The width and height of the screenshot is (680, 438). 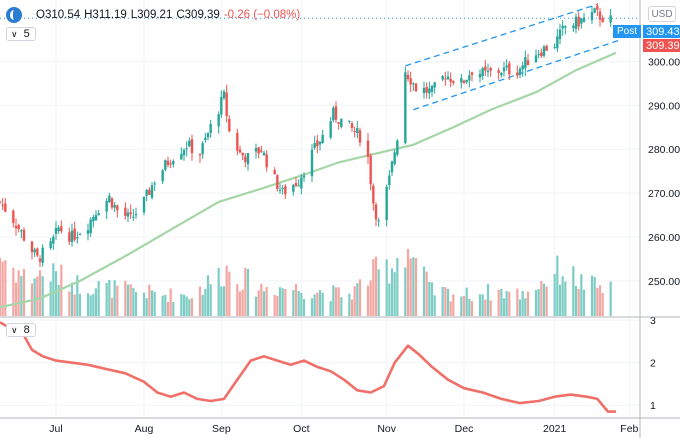 I want to click on last-price-tag: 309.43, so click(x=661, y=31).